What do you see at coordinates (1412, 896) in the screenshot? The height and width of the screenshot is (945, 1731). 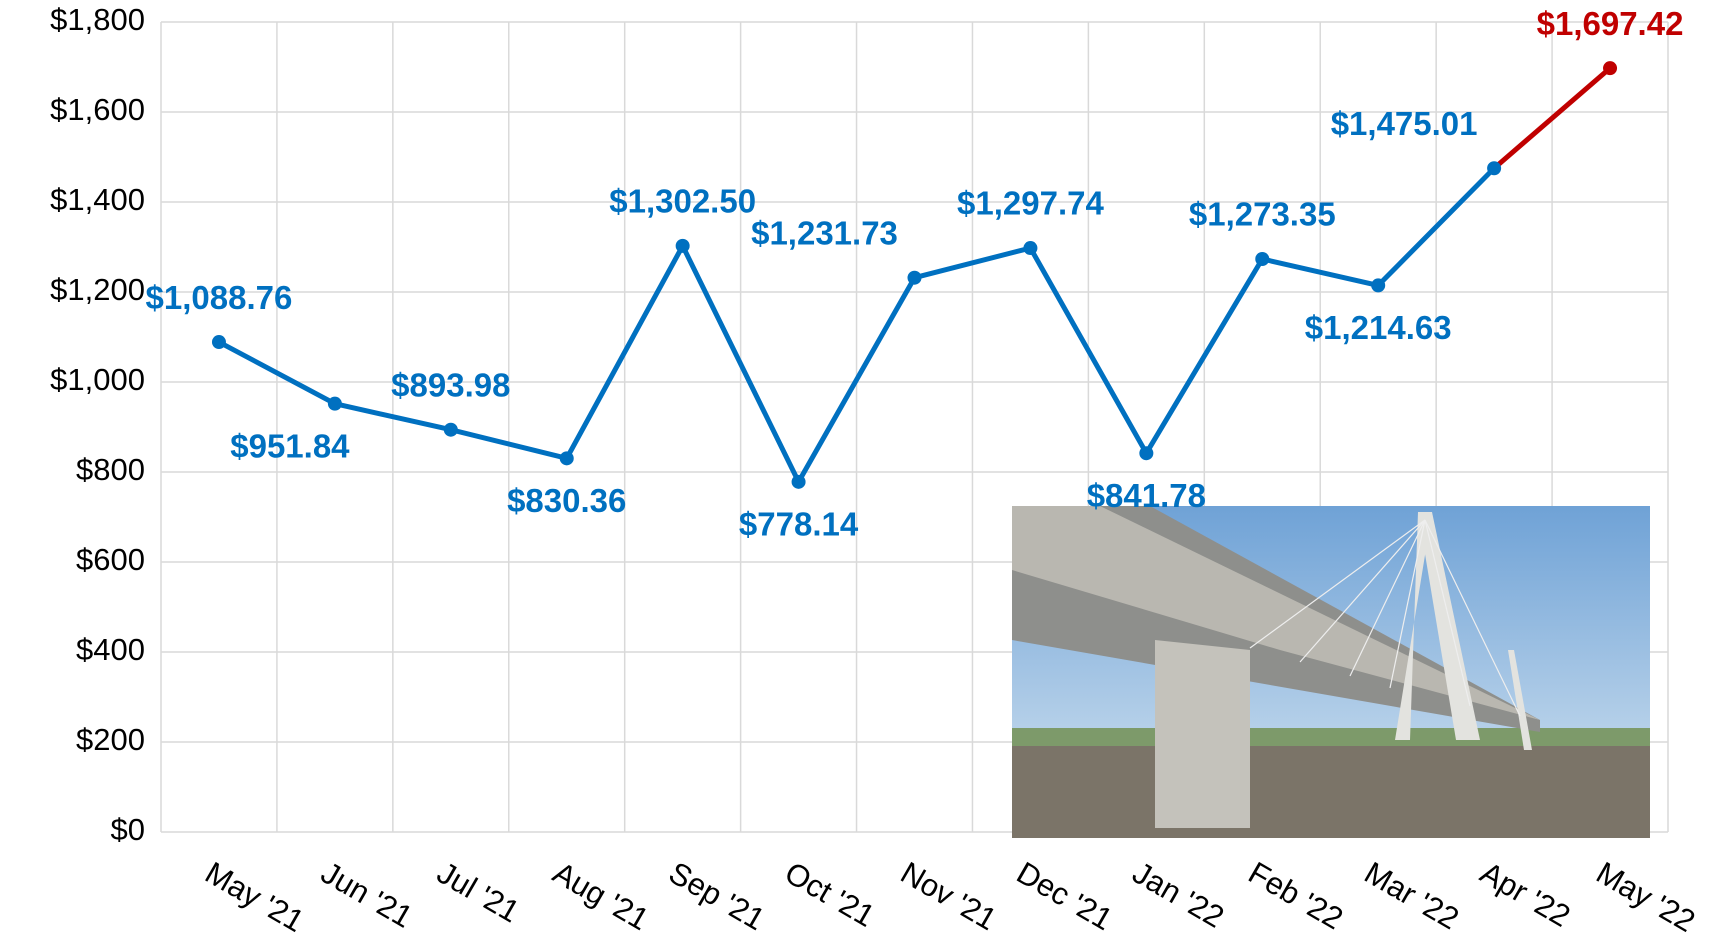 I see `x-tick-label: Mar '22` at bounding box center [1412, 896].